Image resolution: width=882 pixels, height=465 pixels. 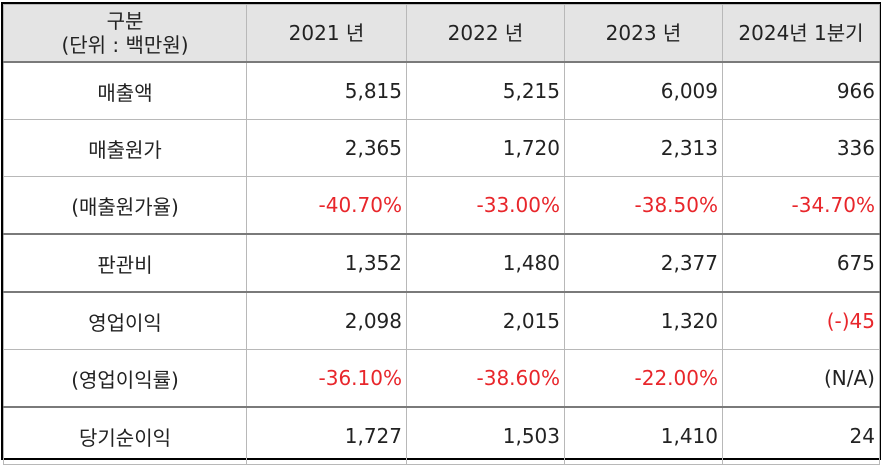 What do you see at coordinates (326, 435) in the screenshot?
I see `cell-2021: 1,727` at bounding box center [326, 435].